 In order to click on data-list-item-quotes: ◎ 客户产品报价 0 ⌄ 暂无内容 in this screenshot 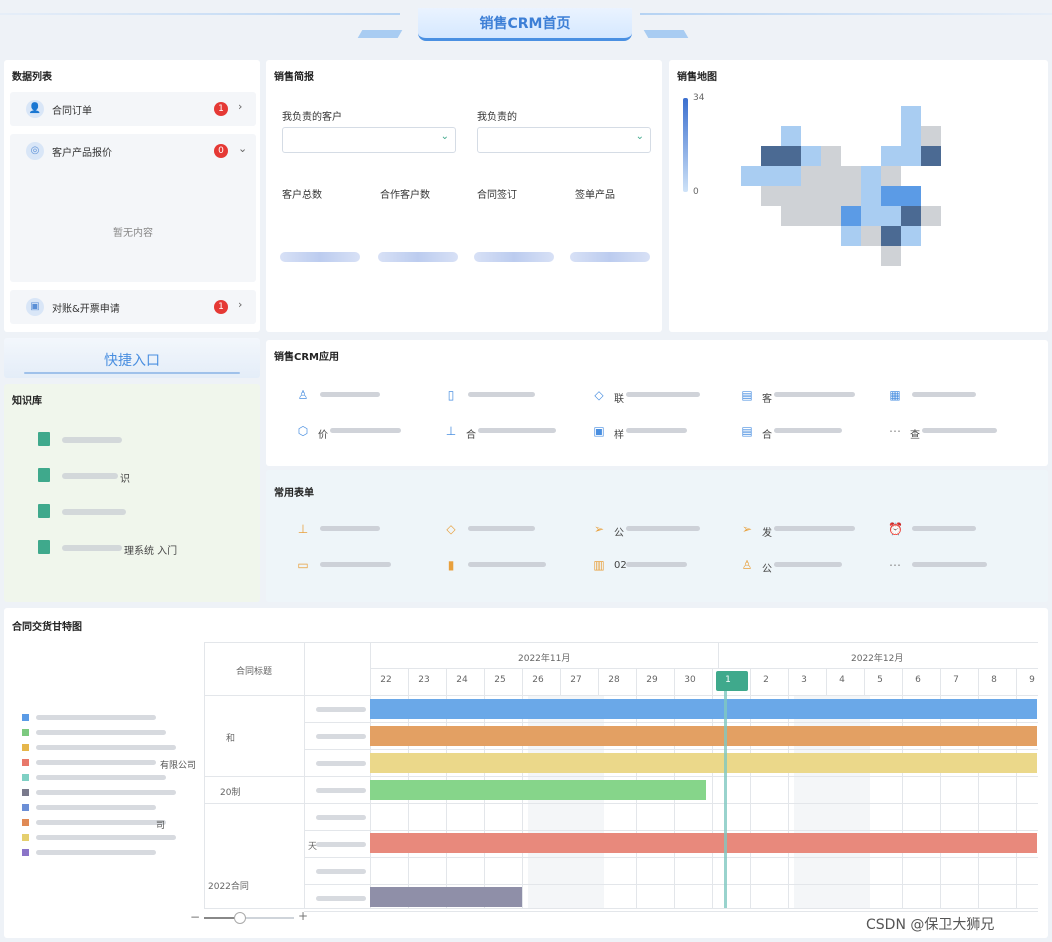, I will do `click(133, 208)`.